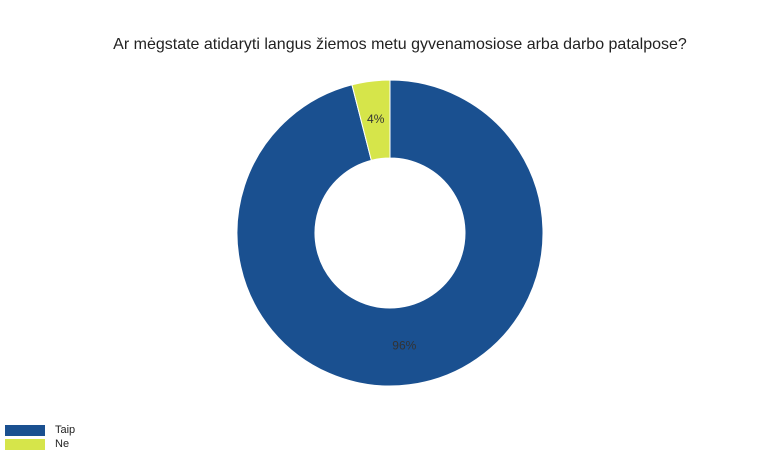  Describe the element at coordinates (25, 430) in the screenshot. I see `legend-swatch-taip` at that location.